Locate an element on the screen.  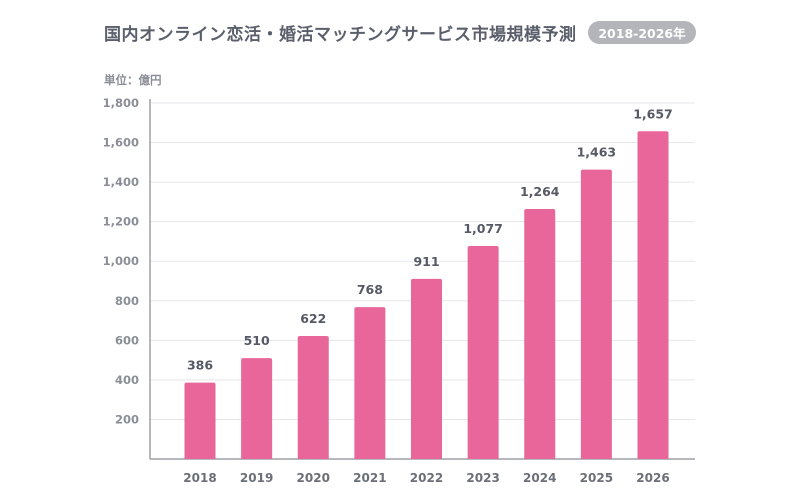
data-label: 1,077 is located at coordinates (483, 228).